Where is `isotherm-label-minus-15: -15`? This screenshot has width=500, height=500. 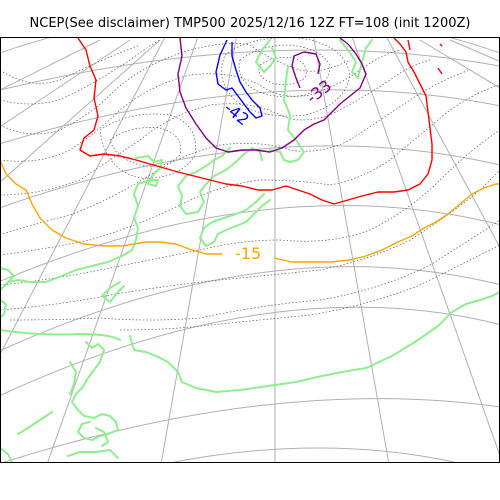 isotherm-label-minus-15: -15 is located at coordinates (248, 253).